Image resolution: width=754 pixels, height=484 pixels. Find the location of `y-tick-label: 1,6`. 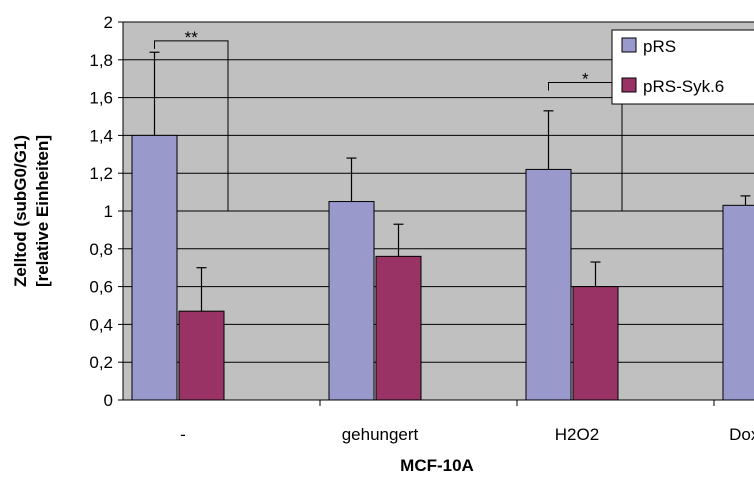

y-tick-label: 1,6 is located at coordinates (101, 98).